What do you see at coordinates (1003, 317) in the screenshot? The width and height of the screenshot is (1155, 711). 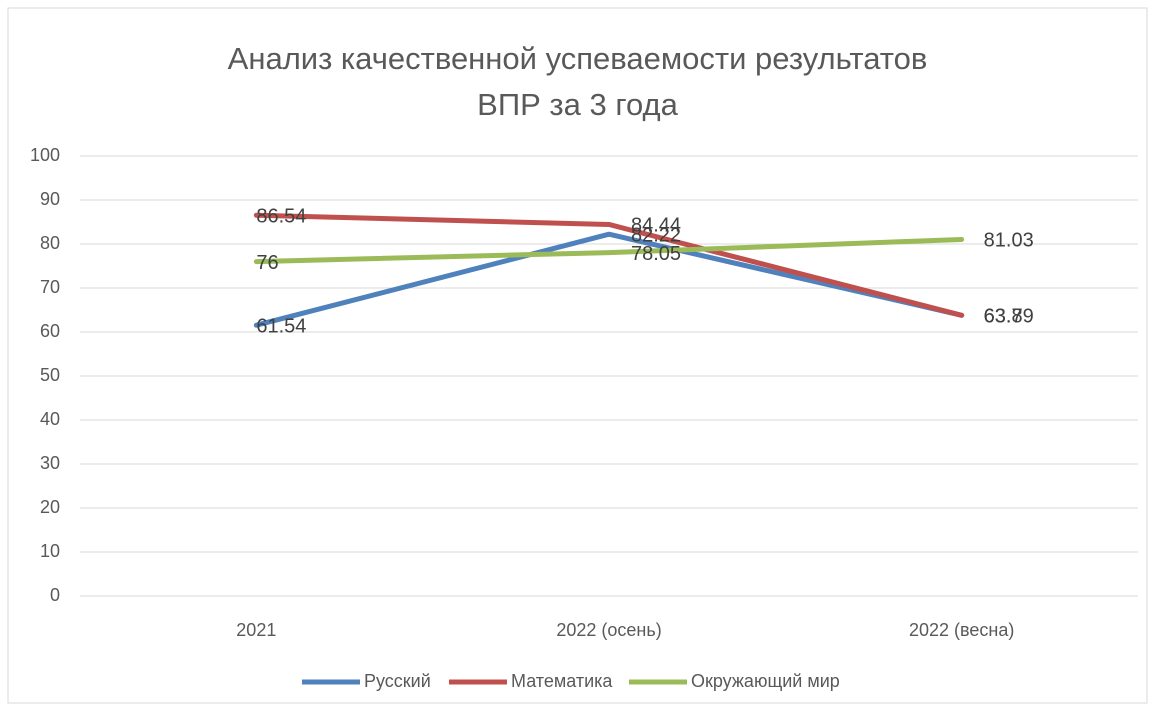 I see `data-label: 63.8` at bounding box center [1003, 317].